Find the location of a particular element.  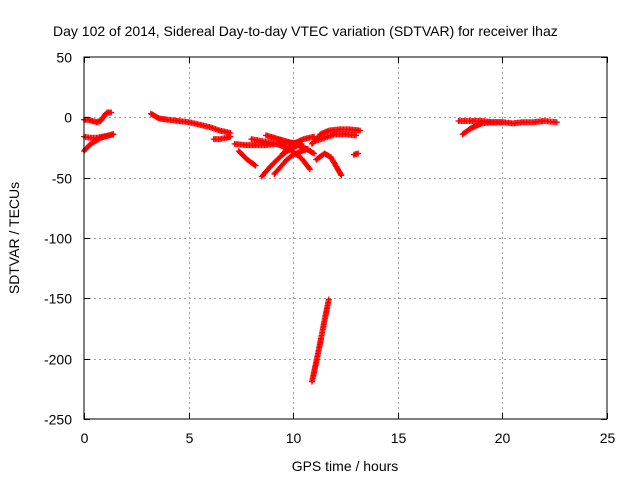

series-arc-c is located at coordinates (99, 136).